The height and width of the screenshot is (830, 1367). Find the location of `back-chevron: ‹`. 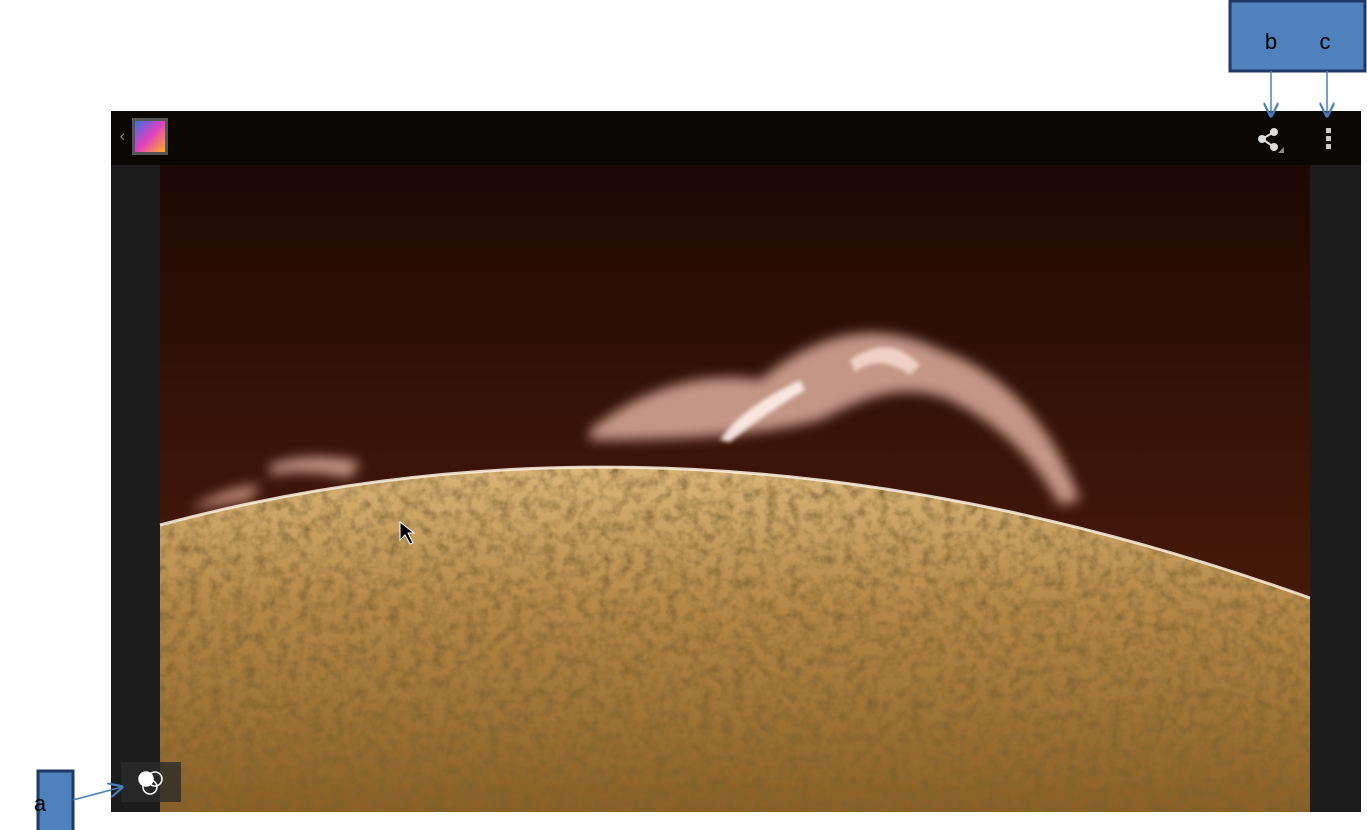

back-chevron: ‹ is located at coordinates (122, 136).